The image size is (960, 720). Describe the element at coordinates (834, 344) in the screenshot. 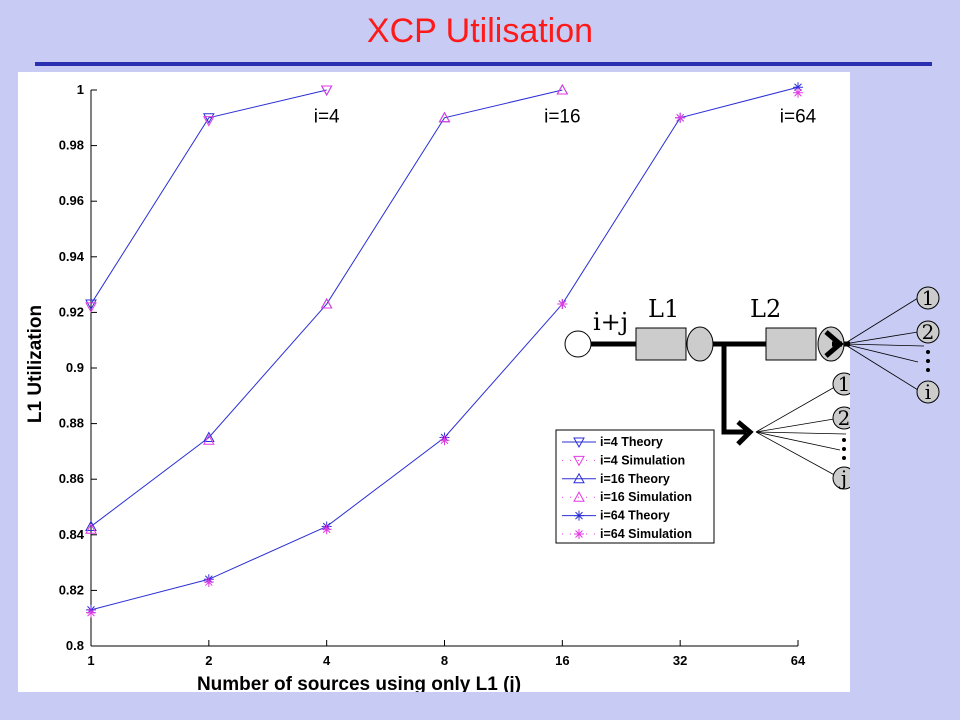

I see `l2-arrow` at that location.